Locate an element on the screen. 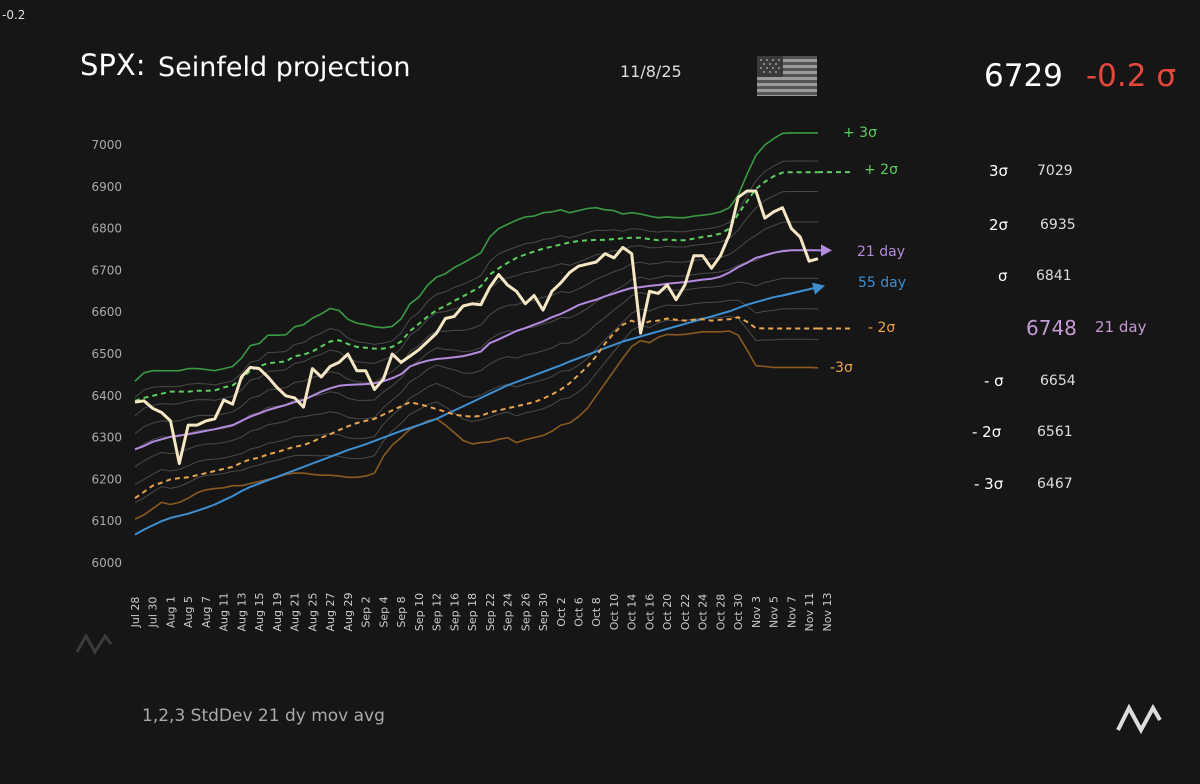 The height and width of the screenshot is (784, 1200). x-tick-label: Aug 21 is located at coordinates (295, 612).